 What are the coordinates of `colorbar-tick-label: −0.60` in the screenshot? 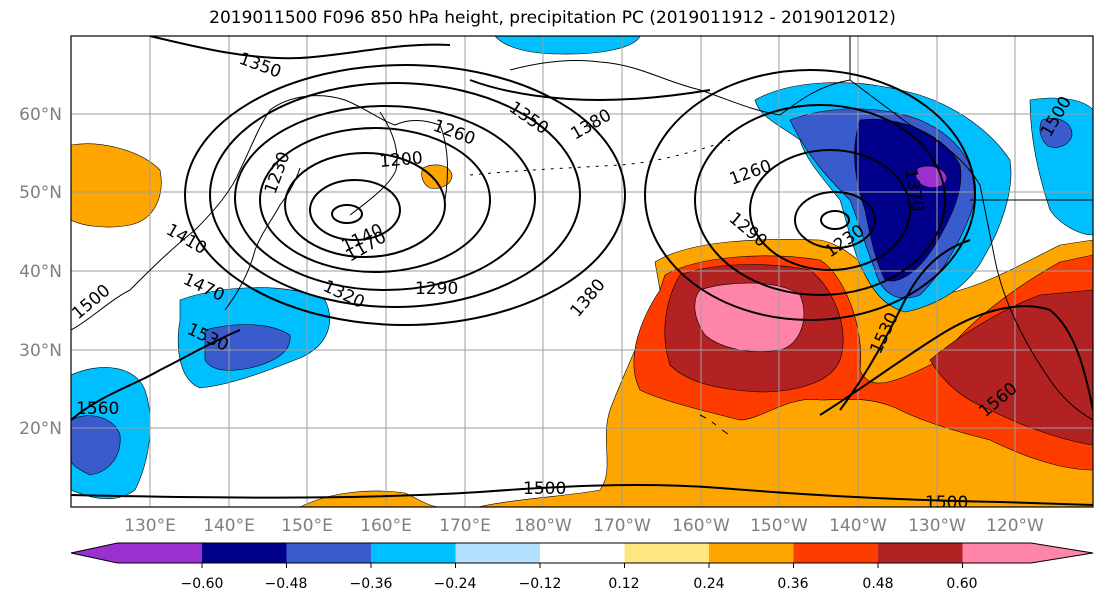 It's located at (202, 584).